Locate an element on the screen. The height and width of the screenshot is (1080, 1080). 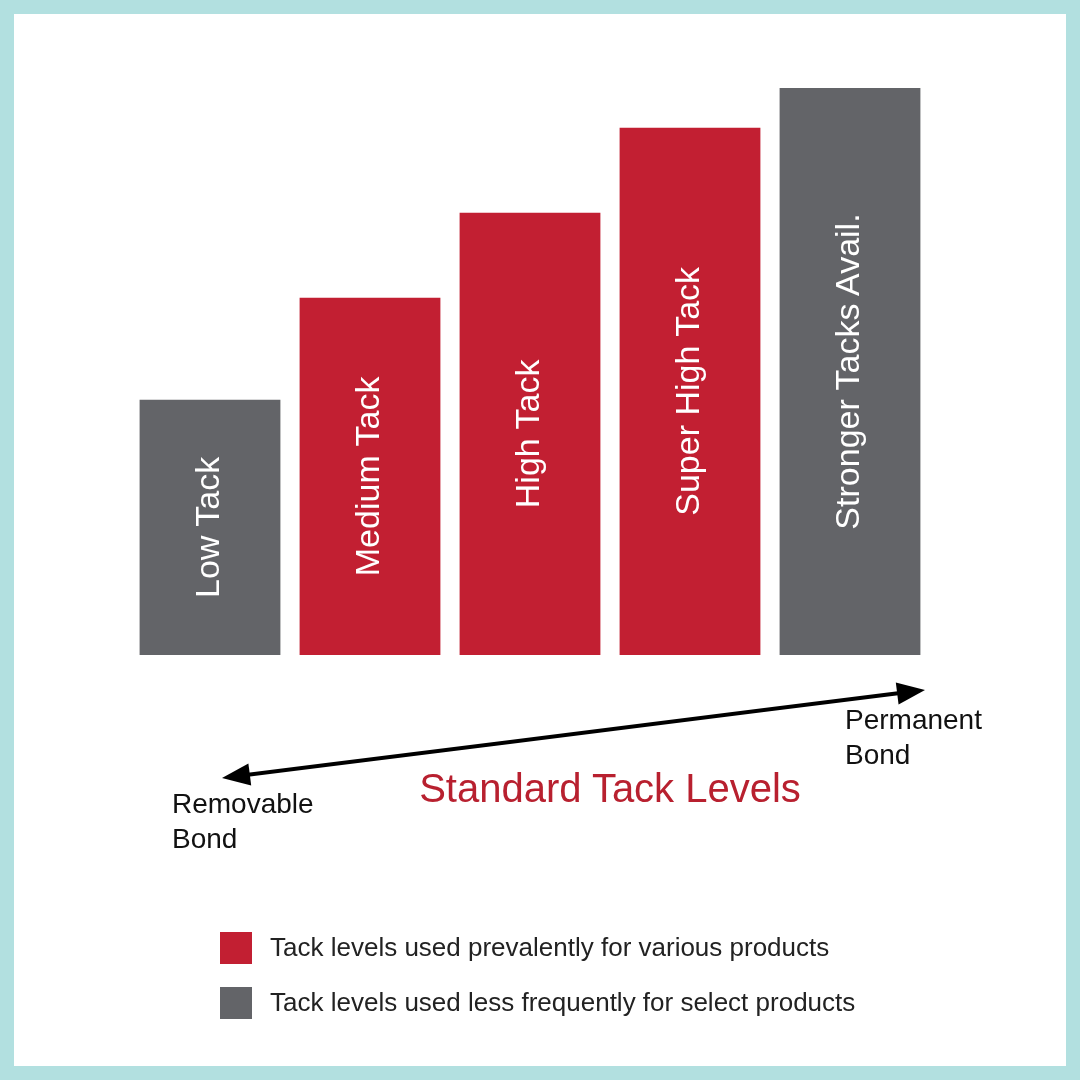
x-tick-label: High Tack is located at coordinates (527, 433).